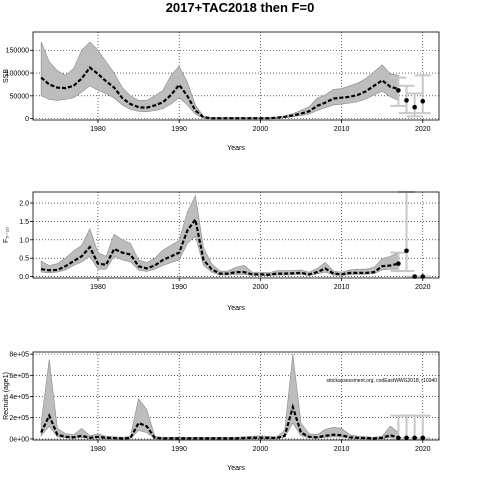 The width and height of the screenshot is (480, 480). What do you see at coordinates (240, 7) in the screenshot?
I see `chart-title: 2017+TAC2018 then F=0` at bounding box center [240, 7].